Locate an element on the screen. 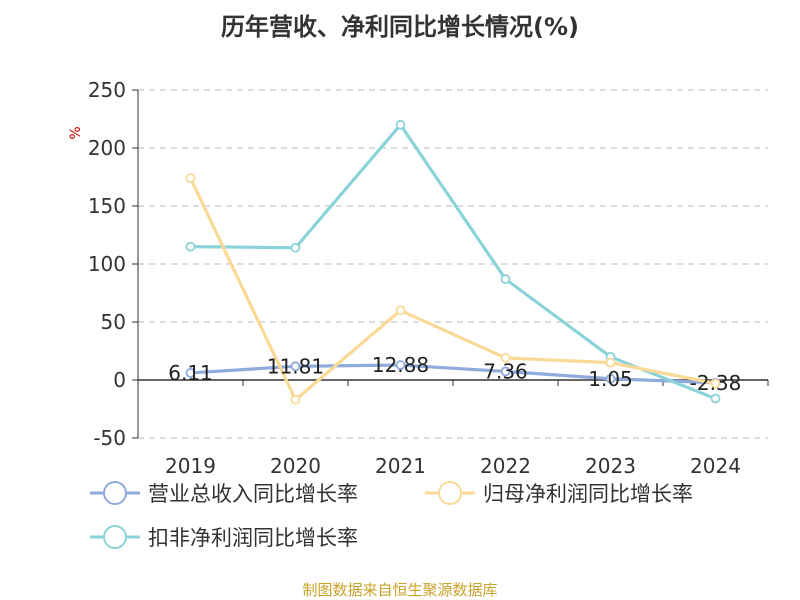  chart-title: 历年营收、净利同比增长情况(%) is located at coordinates (400, 27).